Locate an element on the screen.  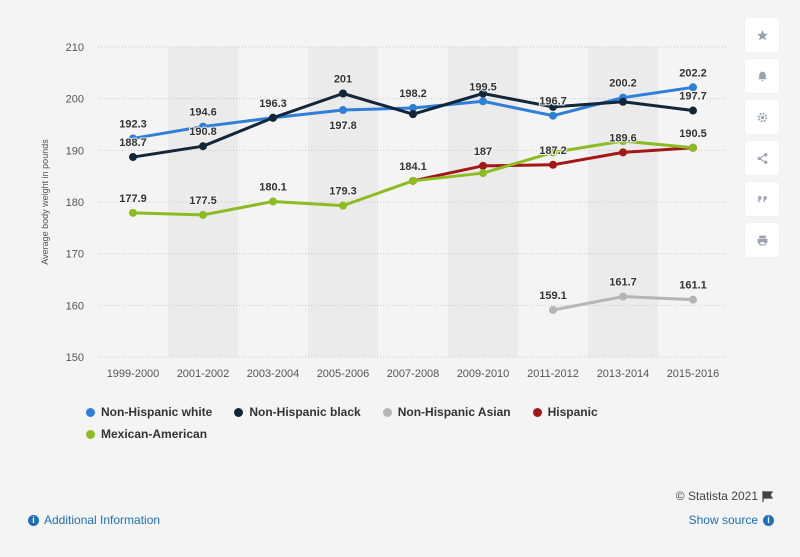
legend-item-mexican-american: Mexican-American is located at coordinates (146, 434).